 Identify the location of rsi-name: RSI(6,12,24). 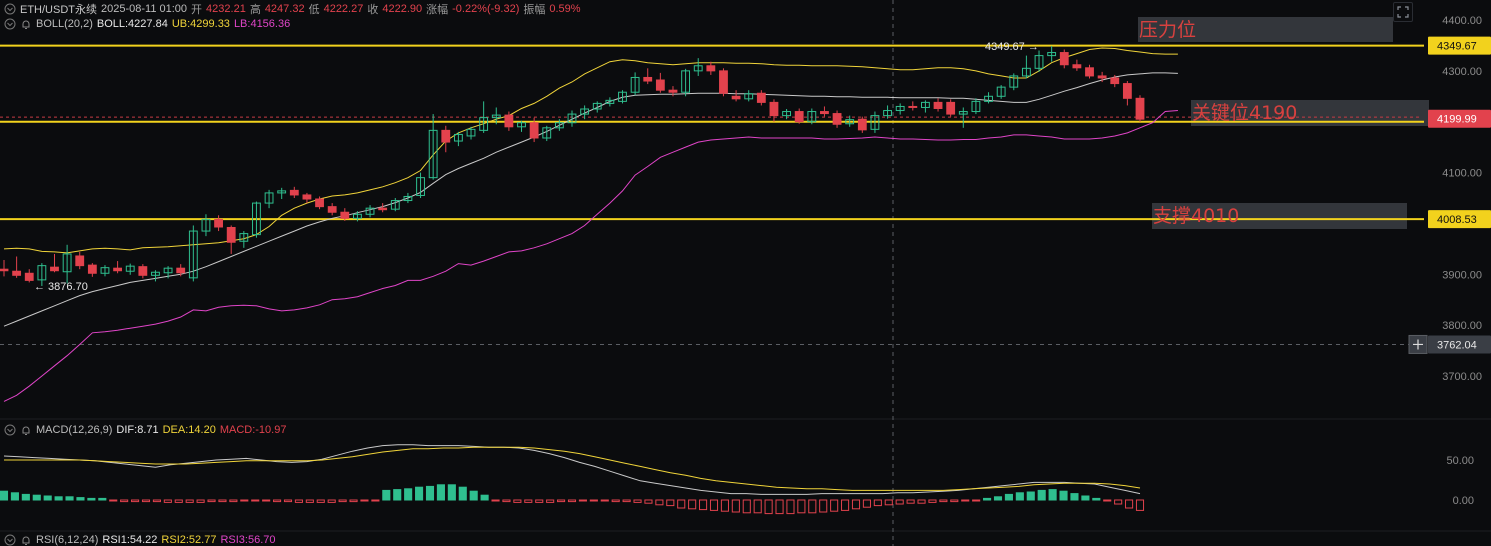
(67, 540).